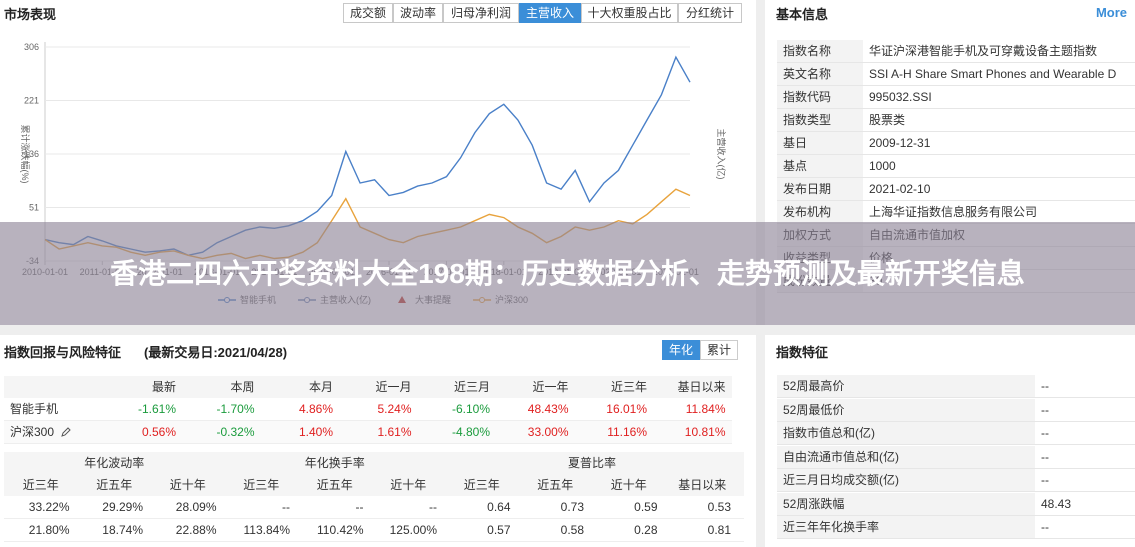 The width and height of the screenshot is (1135, 547). Describe the element at coordinates (802, 352) in the screenshot. I see `panel-title: 指数特征` at that location.